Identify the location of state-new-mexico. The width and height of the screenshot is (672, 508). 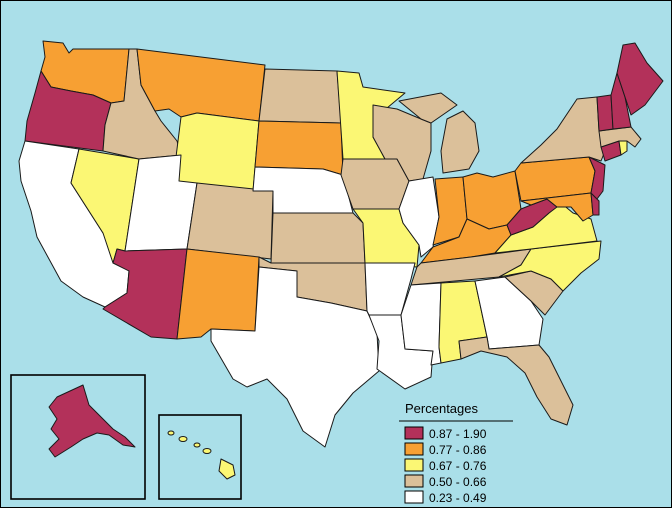
(218, 294).